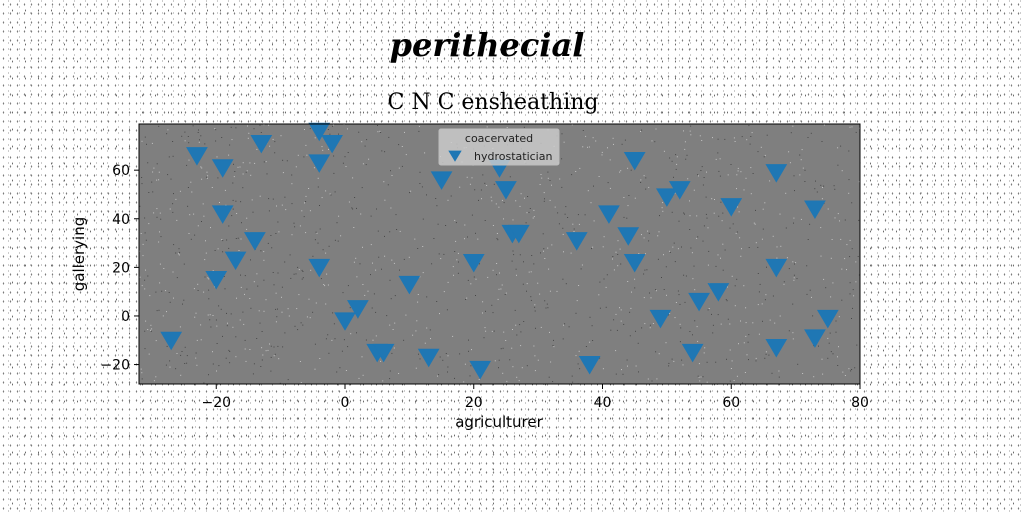 Image resolution: width=1024 pixels, height=512 pixels. I want to click on x-tick-label: 80, so click(860, 403).